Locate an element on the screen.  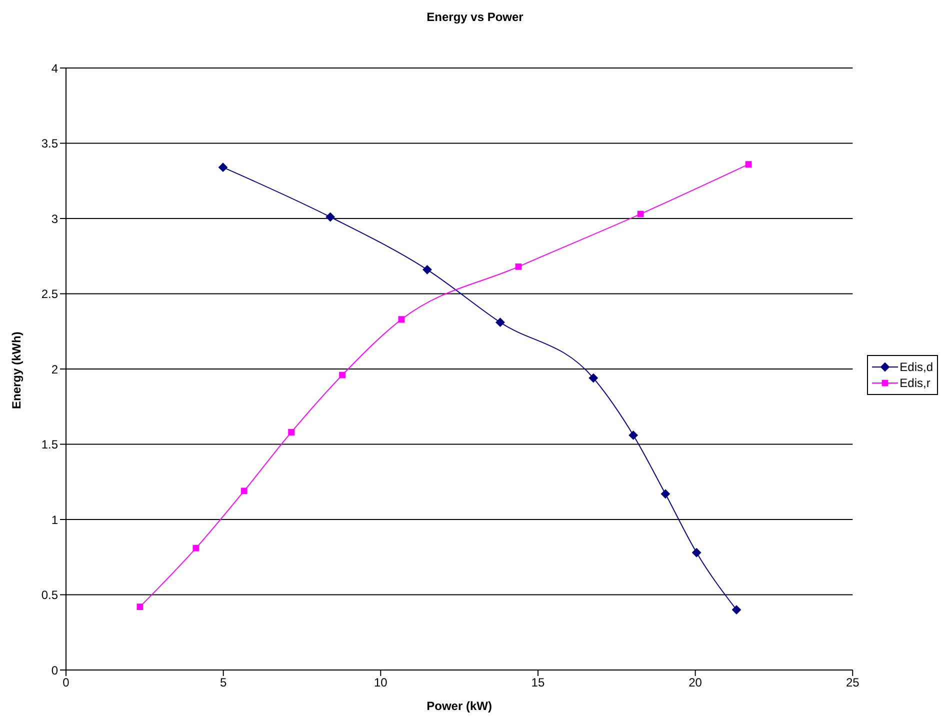
x-tick-label: 0 is located at coordinates (66, 683).